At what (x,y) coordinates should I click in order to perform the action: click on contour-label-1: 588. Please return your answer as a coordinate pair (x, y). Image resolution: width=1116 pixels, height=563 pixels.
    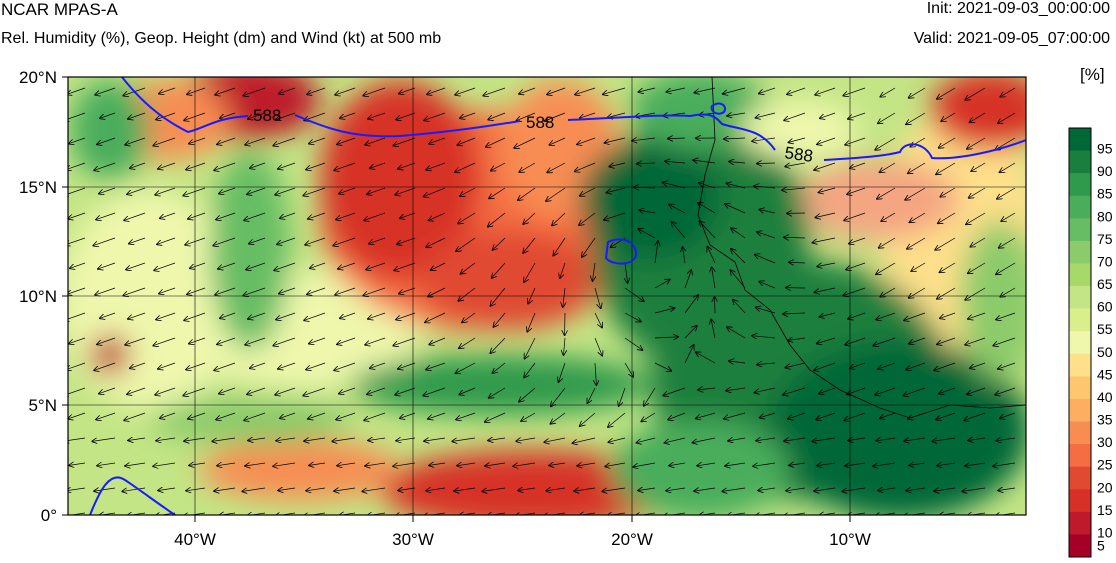
    Looking at the image, I should click on (267, 115).